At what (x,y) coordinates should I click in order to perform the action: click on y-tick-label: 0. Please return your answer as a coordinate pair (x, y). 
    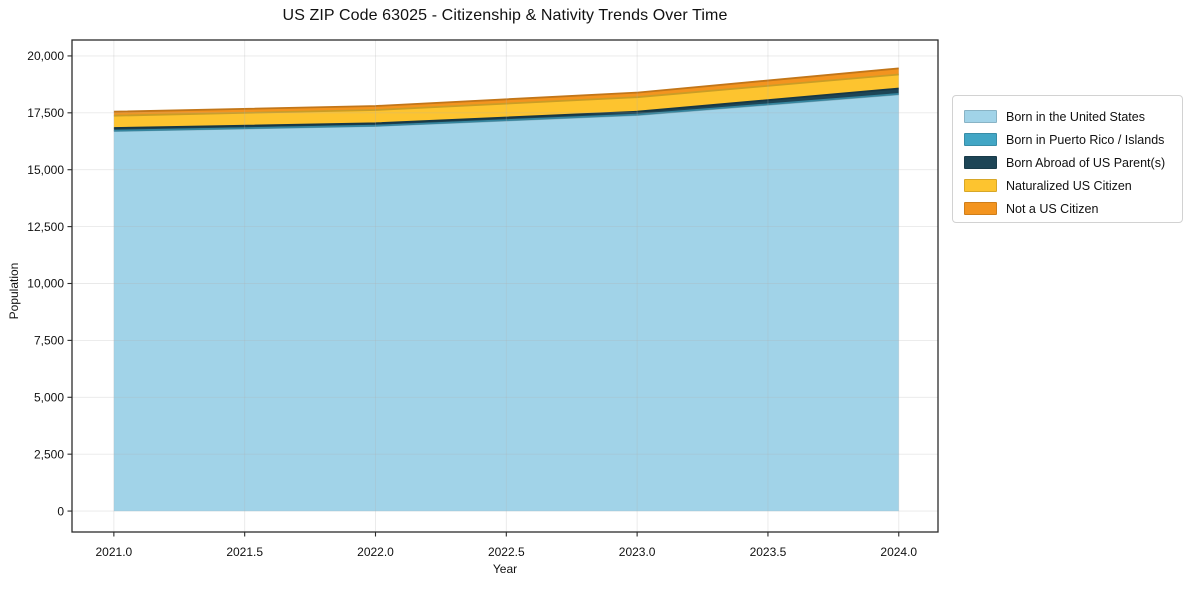
    Looking at the image, I should click on (60, 511).